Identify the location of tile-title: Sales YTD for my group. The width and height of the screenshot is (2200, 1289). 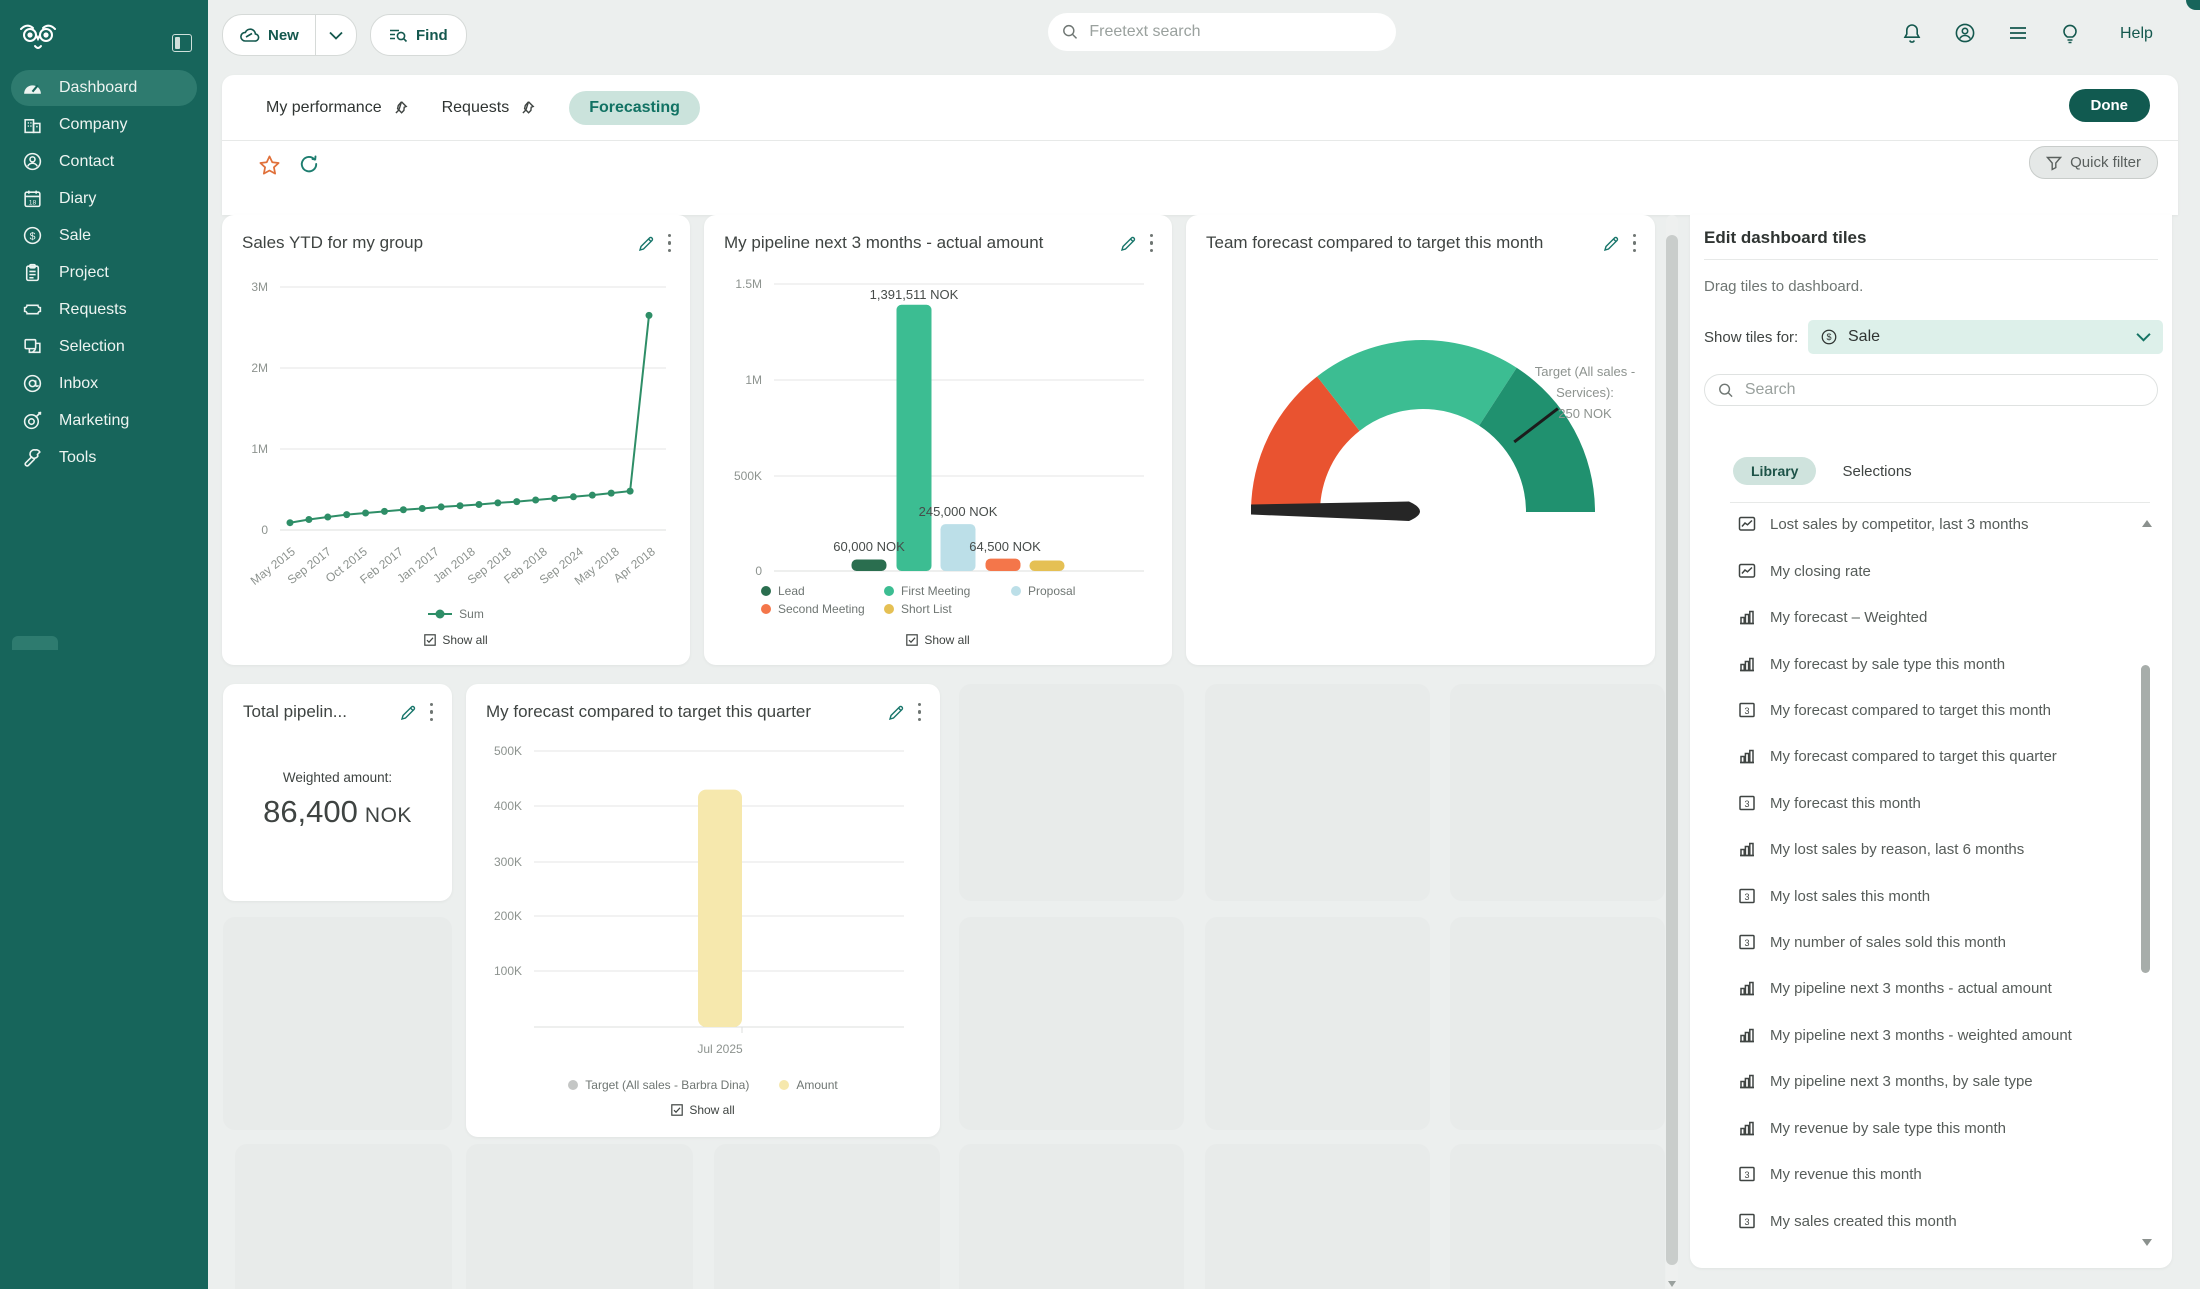
(333, 242).